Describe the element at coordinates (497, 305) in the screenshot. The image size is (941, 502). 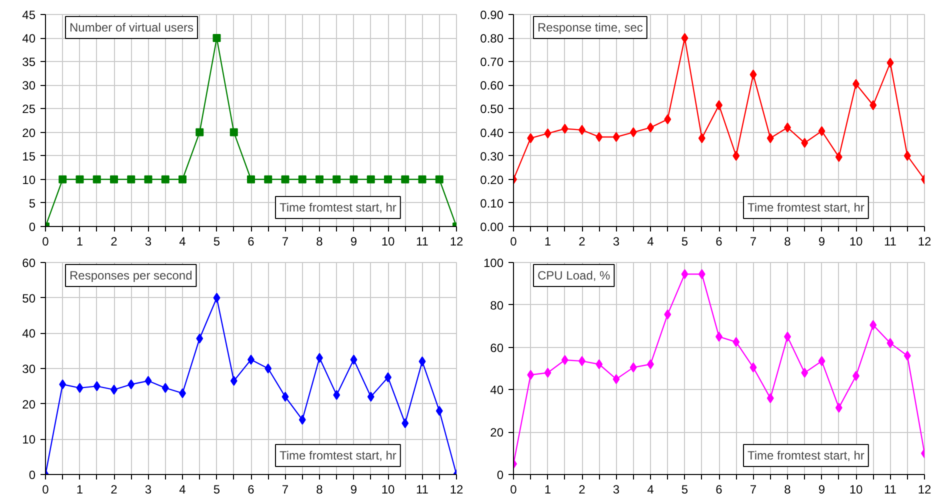
I see `y-tick-label: 80` at that location.